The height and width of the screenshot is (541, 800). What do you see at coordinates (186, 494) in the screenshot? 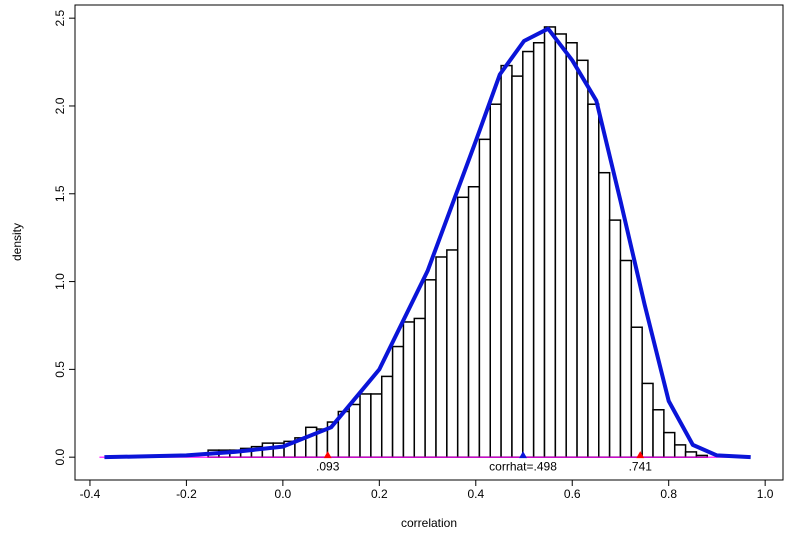
I see `x-tick-label: -0.2` at bounding box center [186, 494].